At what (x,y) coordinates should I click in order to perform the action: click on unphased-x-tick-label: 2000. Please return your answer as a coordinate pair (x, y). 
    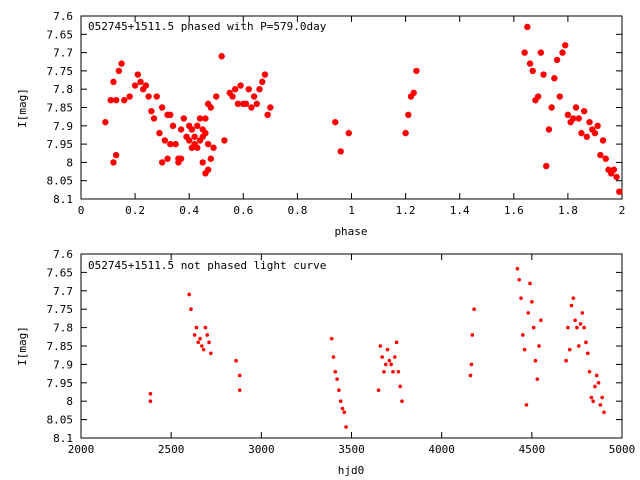
    Looking at the image, I should click on (81, 449).